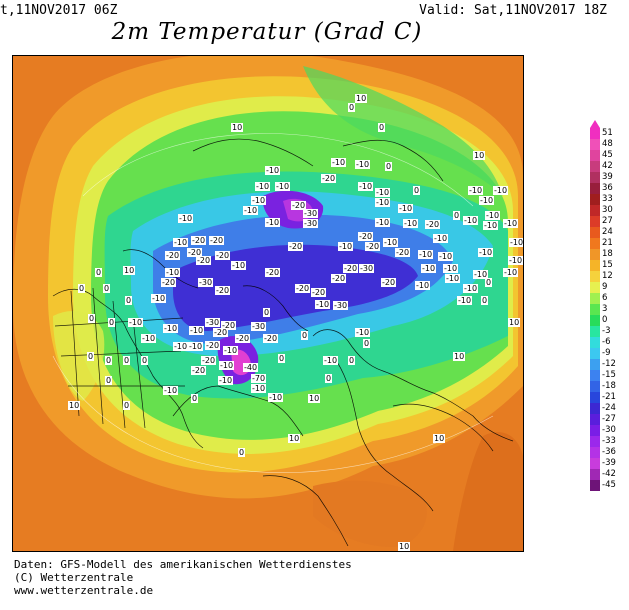  Describe the element at coordinates (607, 188) in the screenshot. I see `legend-tick-label: 36` at that location.